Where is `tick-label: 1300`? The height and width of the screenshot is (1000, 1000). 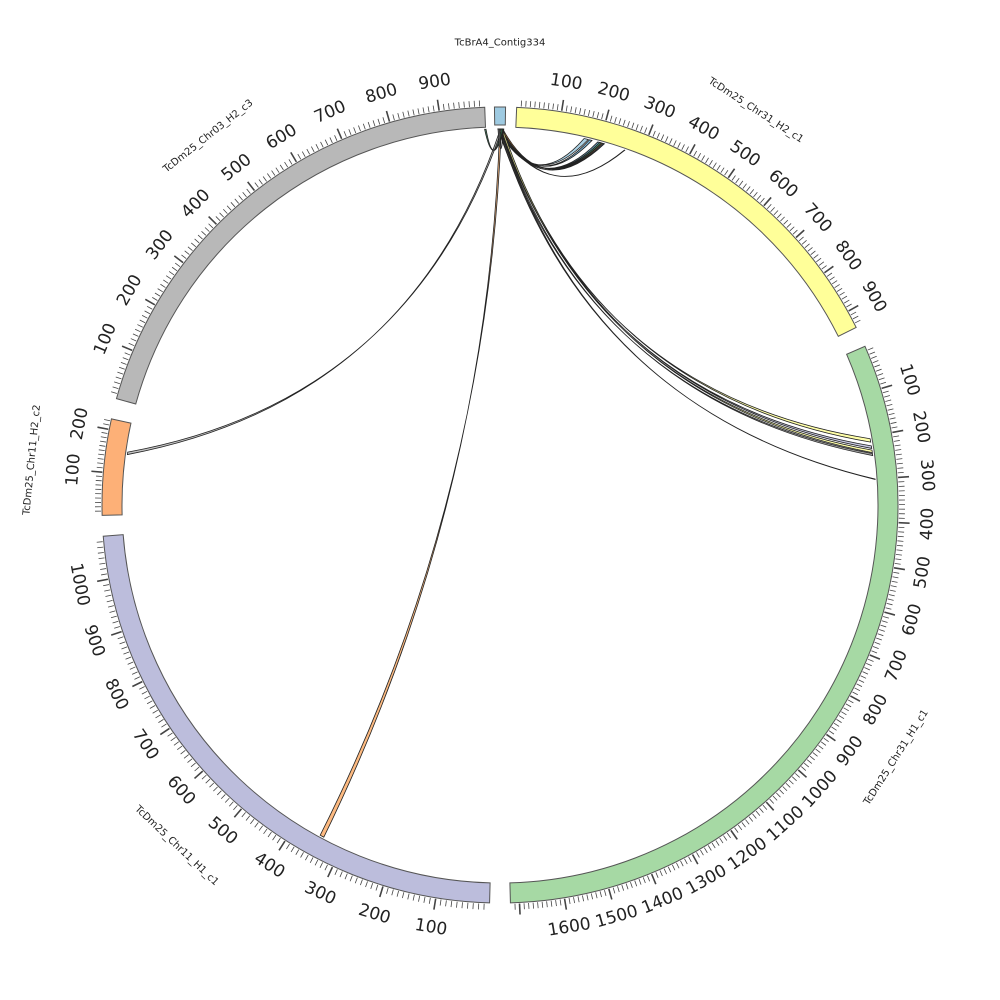 tick-label: 1300 is located at coordinates (707, 880).